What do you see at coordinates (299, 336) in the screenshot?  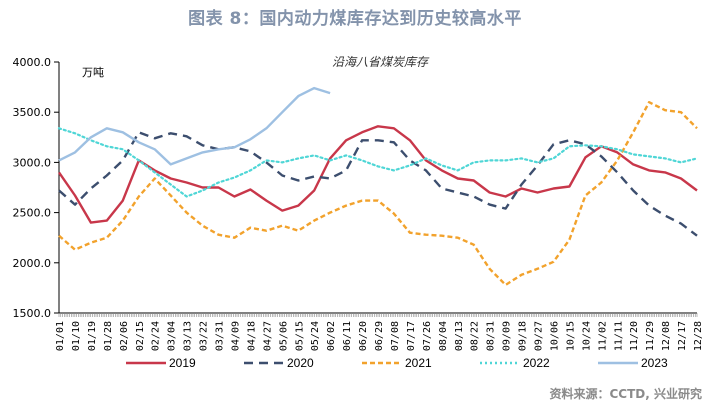 I see `x-tick-label: 05/15` at bounding box center [299, 336].